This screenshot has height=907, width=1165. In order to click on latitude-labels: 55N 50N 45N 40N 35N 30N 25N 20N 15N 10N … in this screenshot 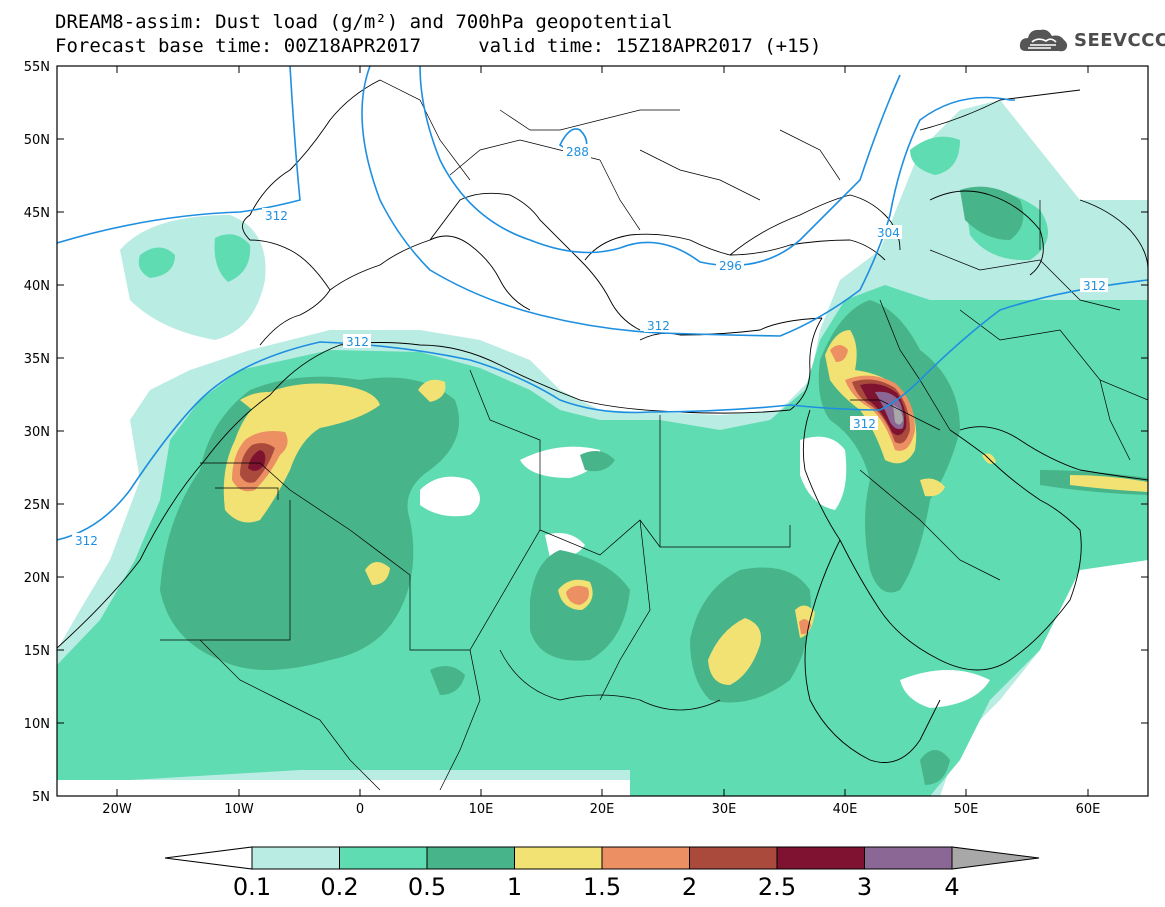, I will do `click(37, 432)`.